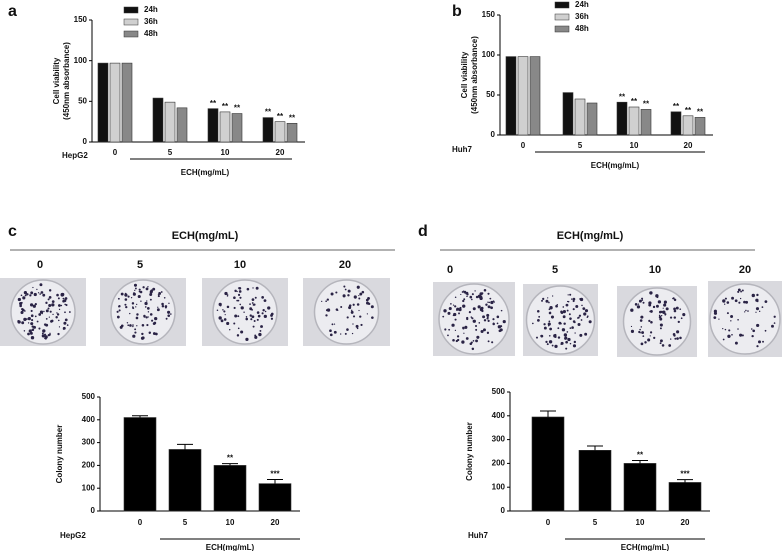 The image size is (784, 551). I want to click on dose-label: 20, so click(345, 265).